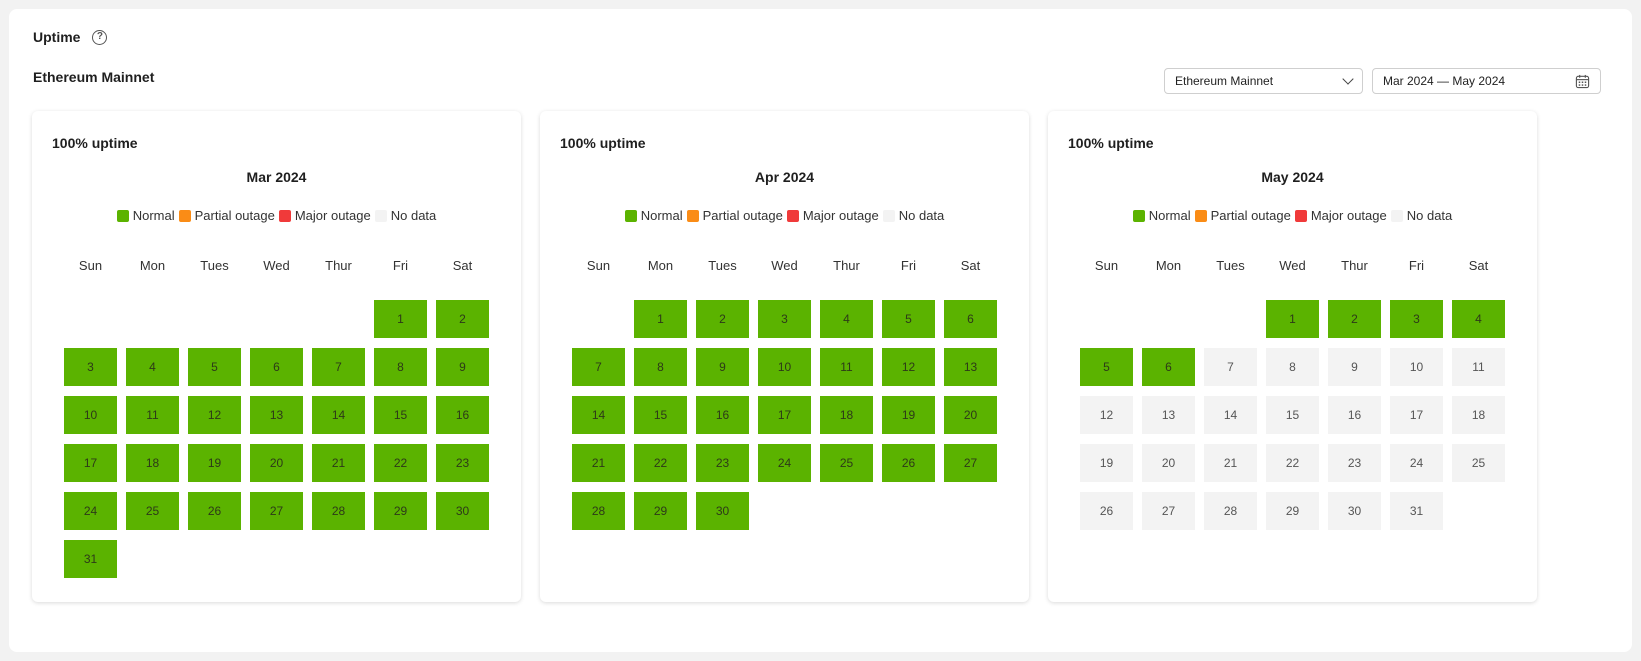 This screenshot has height=661, width=1641. Describe the element at coordinates (1263, 81) in the screenshot. I see `network-select: Ethereum Mainnet` at that location.